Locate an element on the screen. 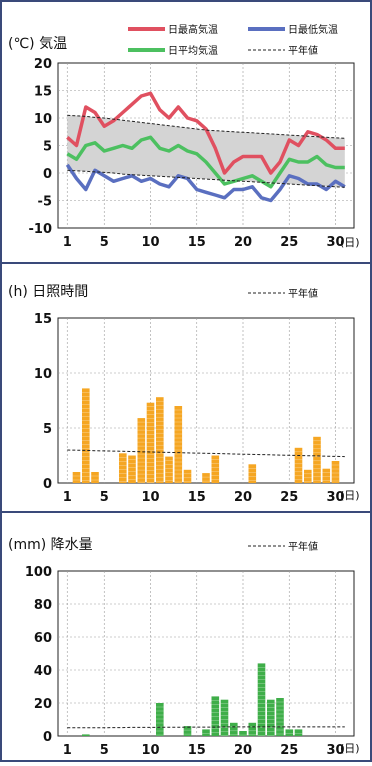  y-tick-label: -10 is located at coordinates (41, 229).